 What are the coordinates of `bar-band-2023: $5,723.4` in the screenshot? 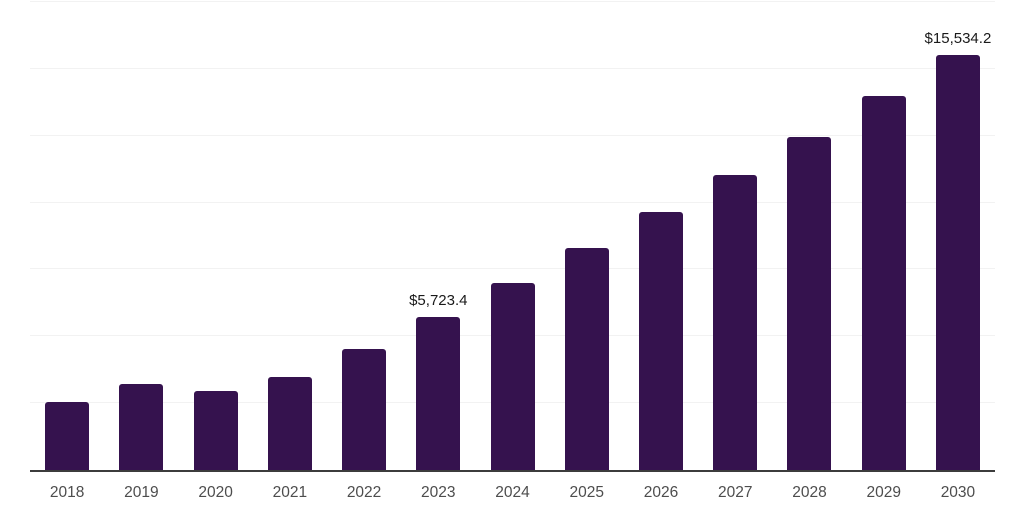 It's located at (438, 236).